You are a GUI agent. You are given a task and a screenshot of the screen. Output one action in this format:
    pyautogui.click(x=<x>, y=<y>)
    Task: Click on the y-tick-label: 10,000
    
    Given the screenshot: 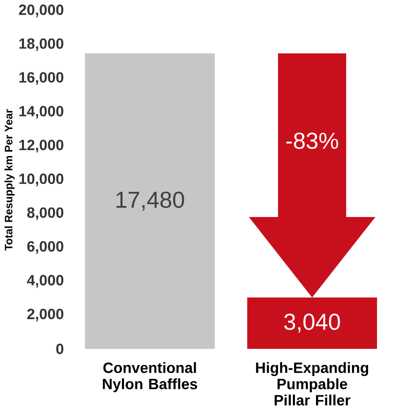 What is the action you would take?
    pyautogui.click(x=41, y=180)
    